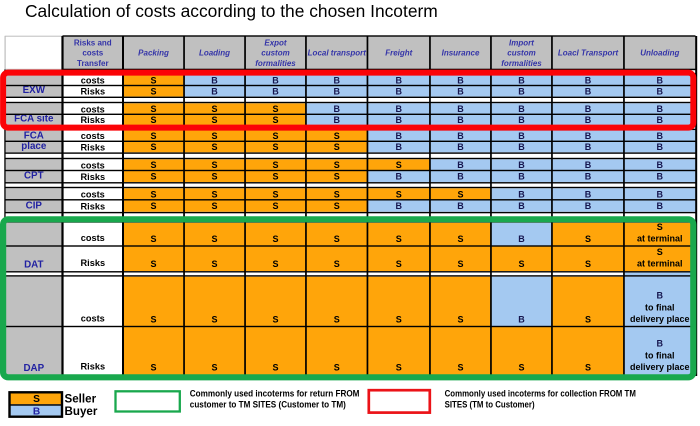 This screenshot has width=700, height=426. Describe the element at coordinates (660, 319) in the screenshot. I see `svg-text: delivery place` at that location.